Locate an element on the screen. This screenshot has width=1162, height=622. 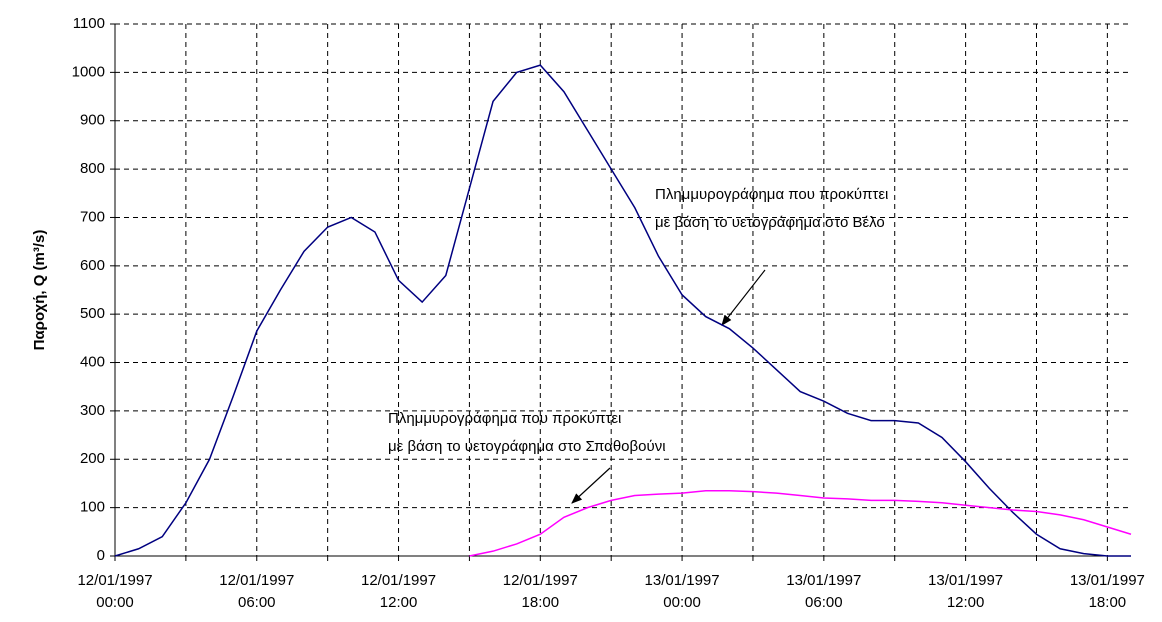
y-tick-label: 0 is located at coordinates (101, 555).